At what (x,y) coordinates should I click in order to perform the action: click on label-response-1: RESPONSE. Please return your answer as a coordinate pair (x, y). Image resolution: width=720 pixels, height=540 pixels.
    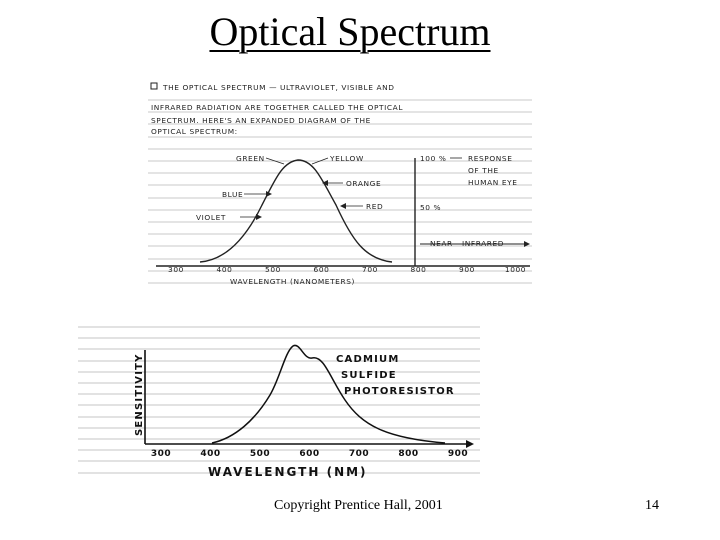
    Looking at the image, I should click on (490, 158).